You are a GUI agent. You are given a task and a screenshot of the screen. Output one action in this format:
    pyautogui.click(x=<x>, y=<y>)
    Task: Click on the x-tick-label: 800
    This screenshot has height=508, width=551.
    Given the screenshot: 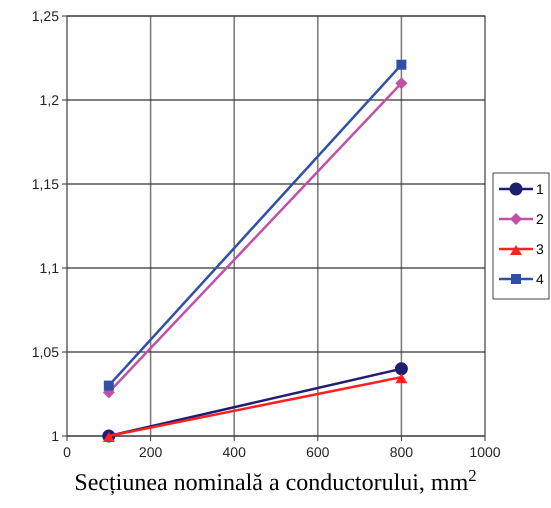 What is the action you would take?
    pyautogui.click(x=402, y=452)
    